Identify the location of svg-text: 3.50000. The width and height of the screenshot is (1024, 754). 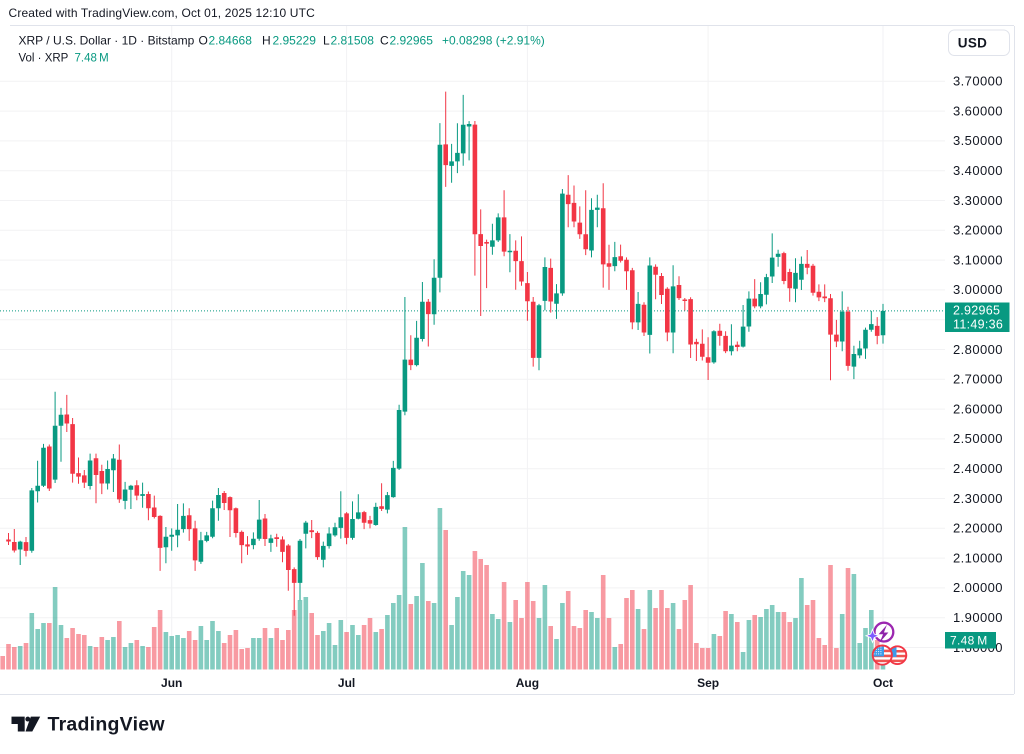
(978, 140).